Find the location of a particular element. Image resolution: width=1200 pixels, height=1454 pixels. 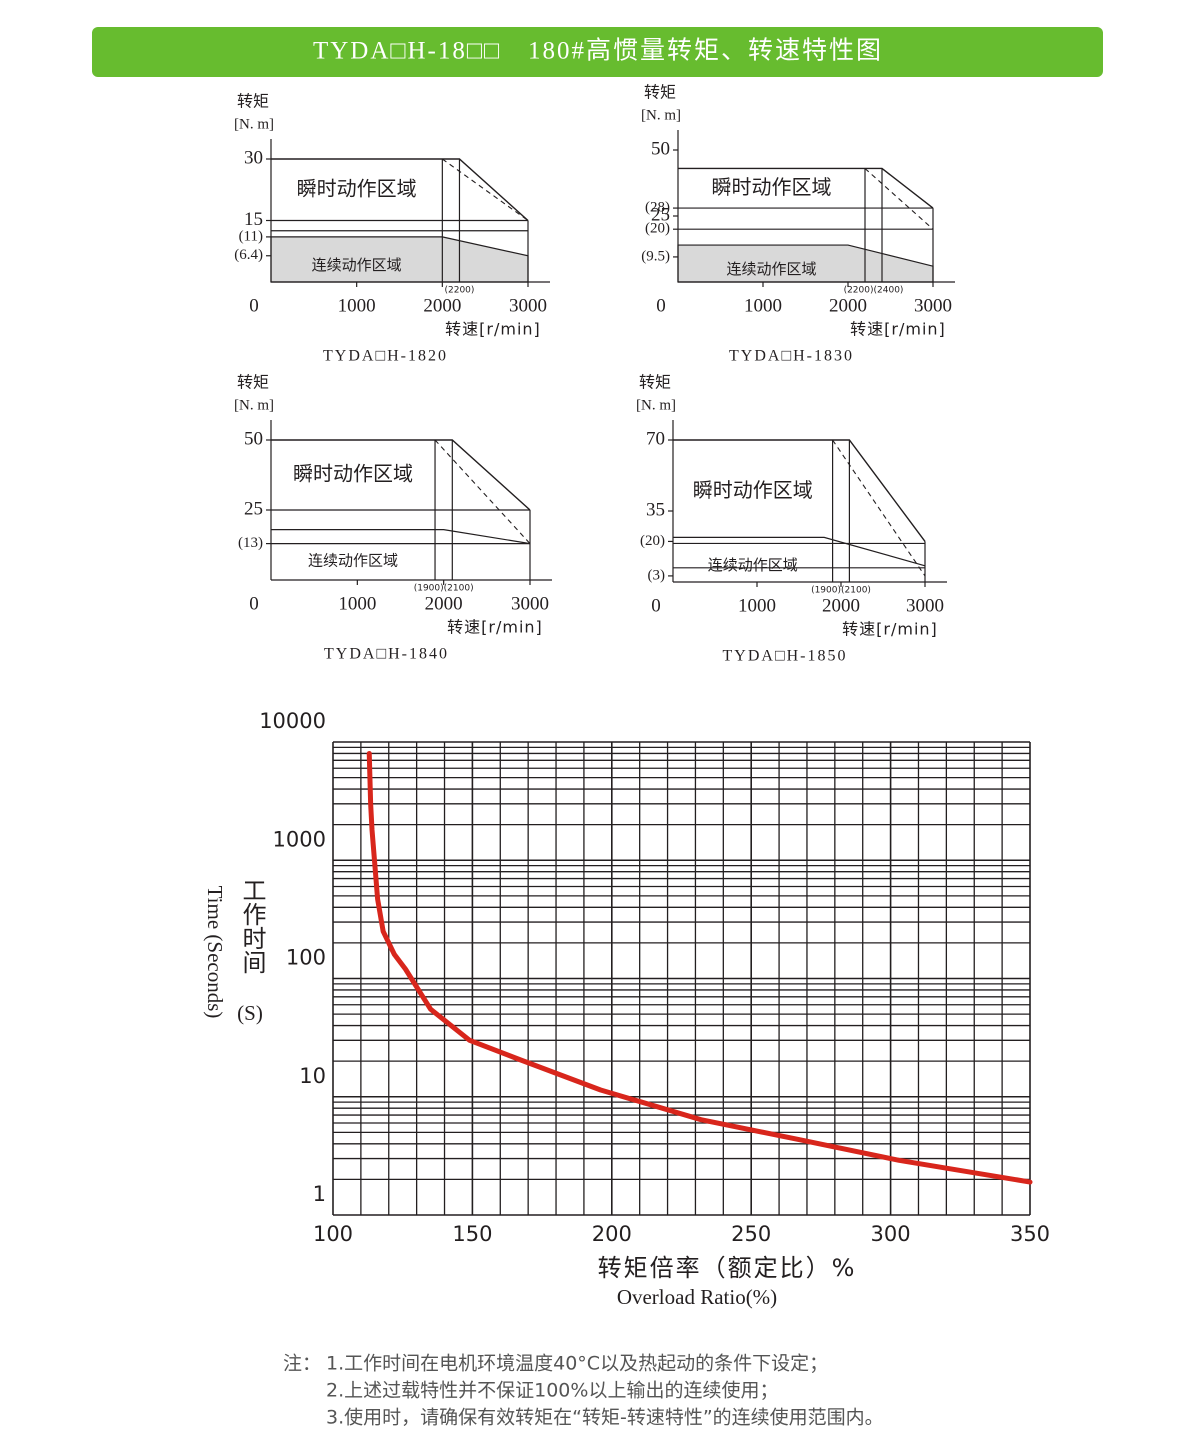

y-tick-label: (9.5) is located at coordinates (655, 256).